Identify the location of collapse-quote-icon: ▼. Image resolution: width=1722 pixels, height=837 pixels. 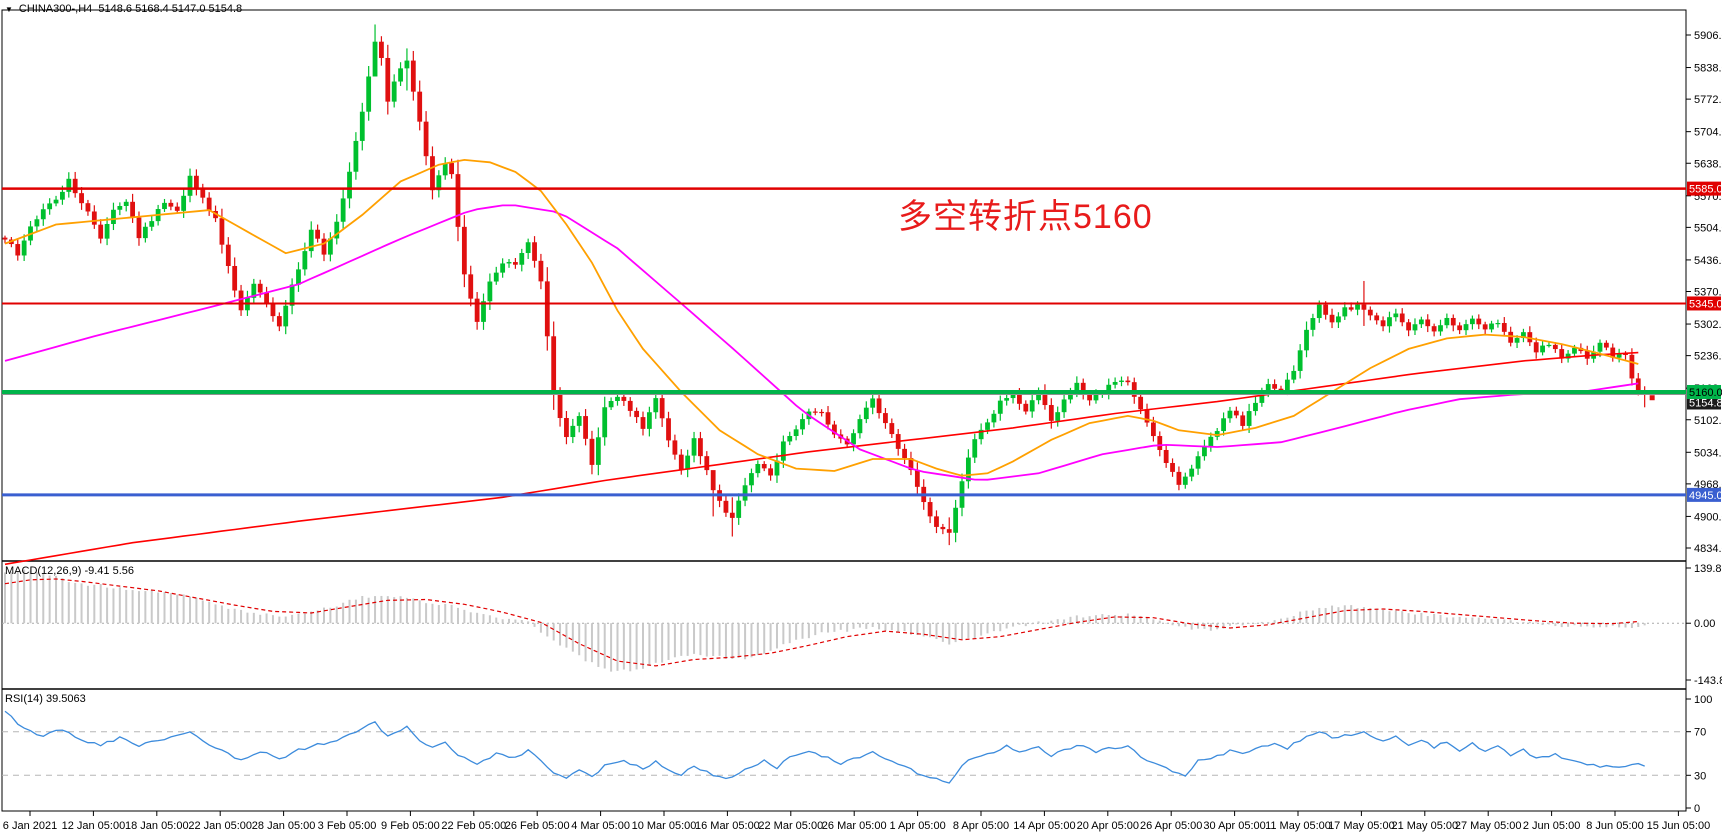
(9, 9).